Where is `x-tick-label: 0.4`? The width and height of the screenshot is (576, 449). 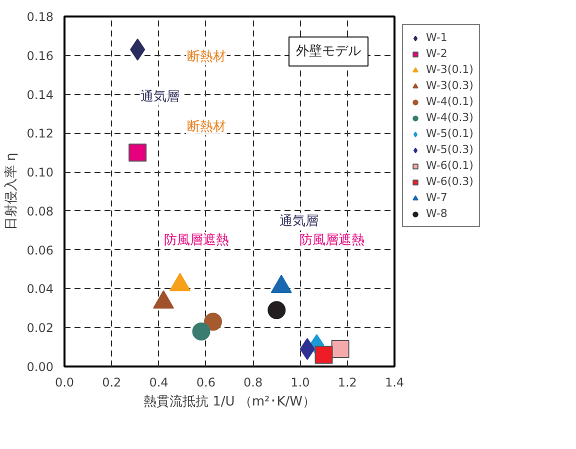 x-tick-label: 0.4 is located at coordinates (158, 383).